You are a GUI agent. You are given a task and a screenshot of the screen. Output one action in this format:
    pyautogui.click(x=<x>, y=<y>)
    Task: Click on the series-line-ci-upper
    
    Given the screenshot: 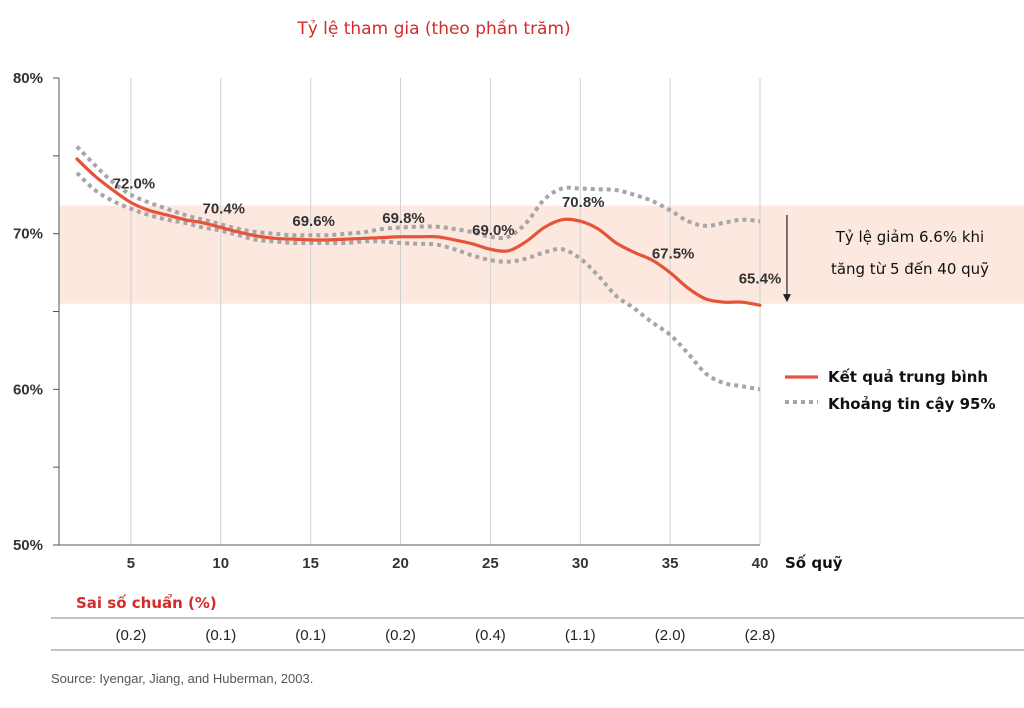 What is the action you would take?
    pyautogui.click(x=418, y=193)
    